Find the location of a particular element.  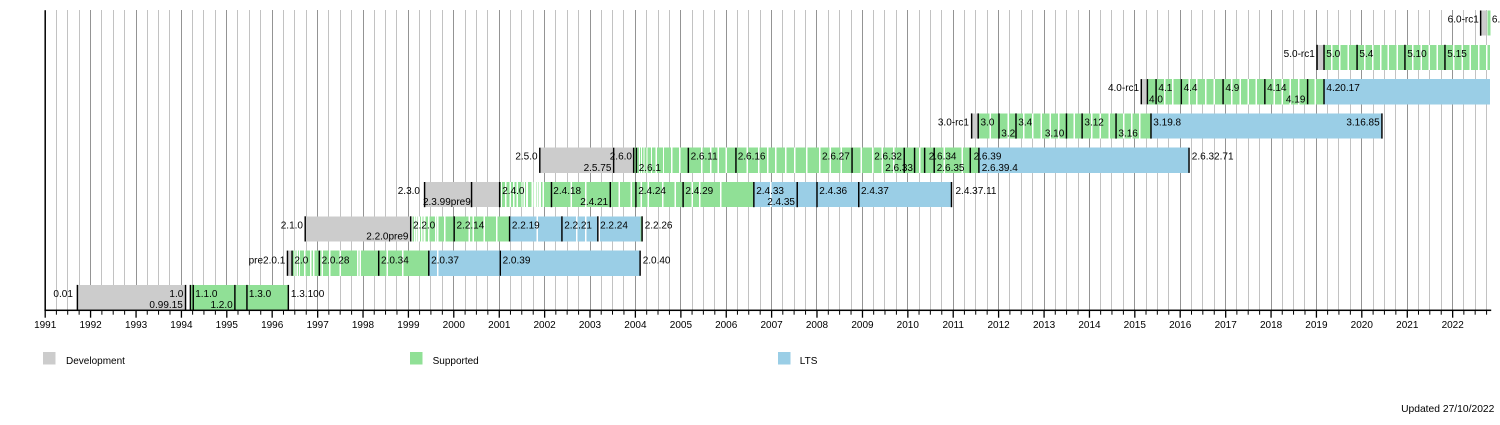

svg-text: 1999 is located at coordinates (408, 325).